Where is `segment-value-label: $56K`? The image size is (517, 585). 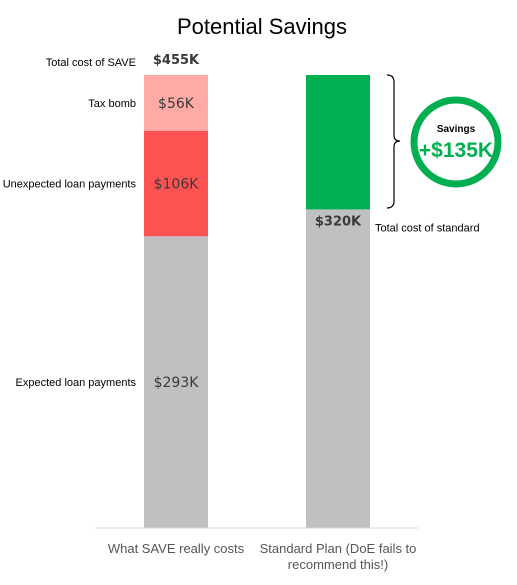
segment-value-label: $56K is located at coordinates (176, 104).